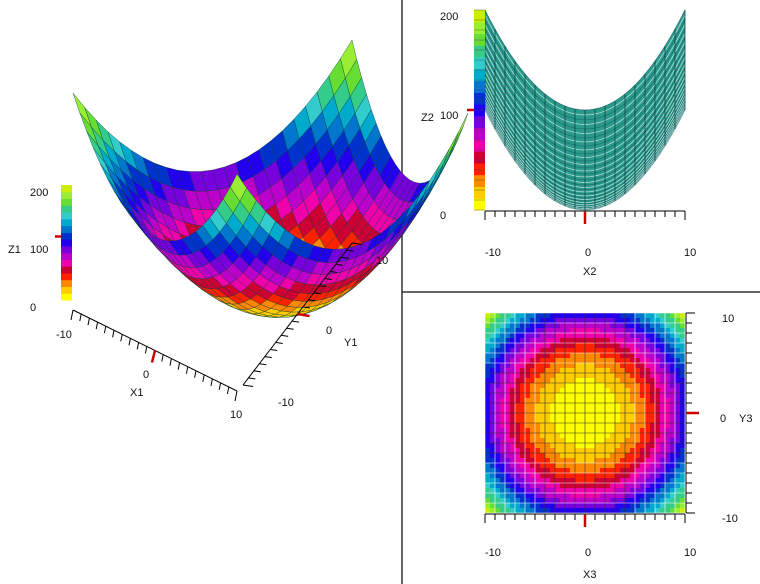  What do you see at coordinates (303, 315) in the screenshot?
I see `y1-marker` at bounding box center [303, 315].